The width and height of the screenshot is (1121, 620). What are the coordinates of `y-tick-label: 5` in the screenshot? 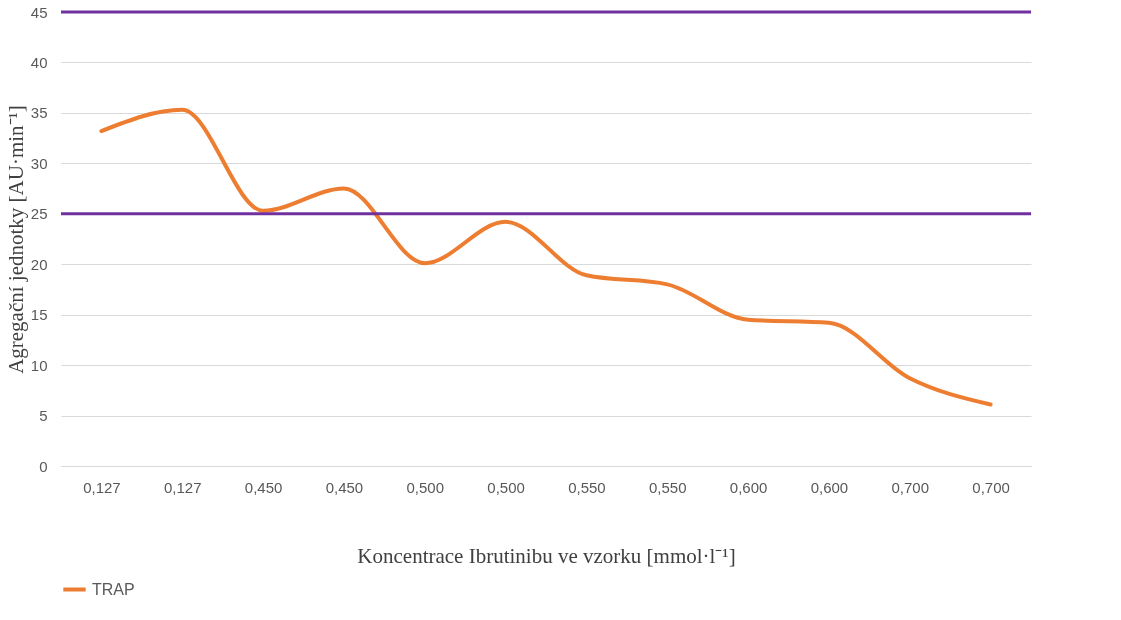 It's located at (43, 416).